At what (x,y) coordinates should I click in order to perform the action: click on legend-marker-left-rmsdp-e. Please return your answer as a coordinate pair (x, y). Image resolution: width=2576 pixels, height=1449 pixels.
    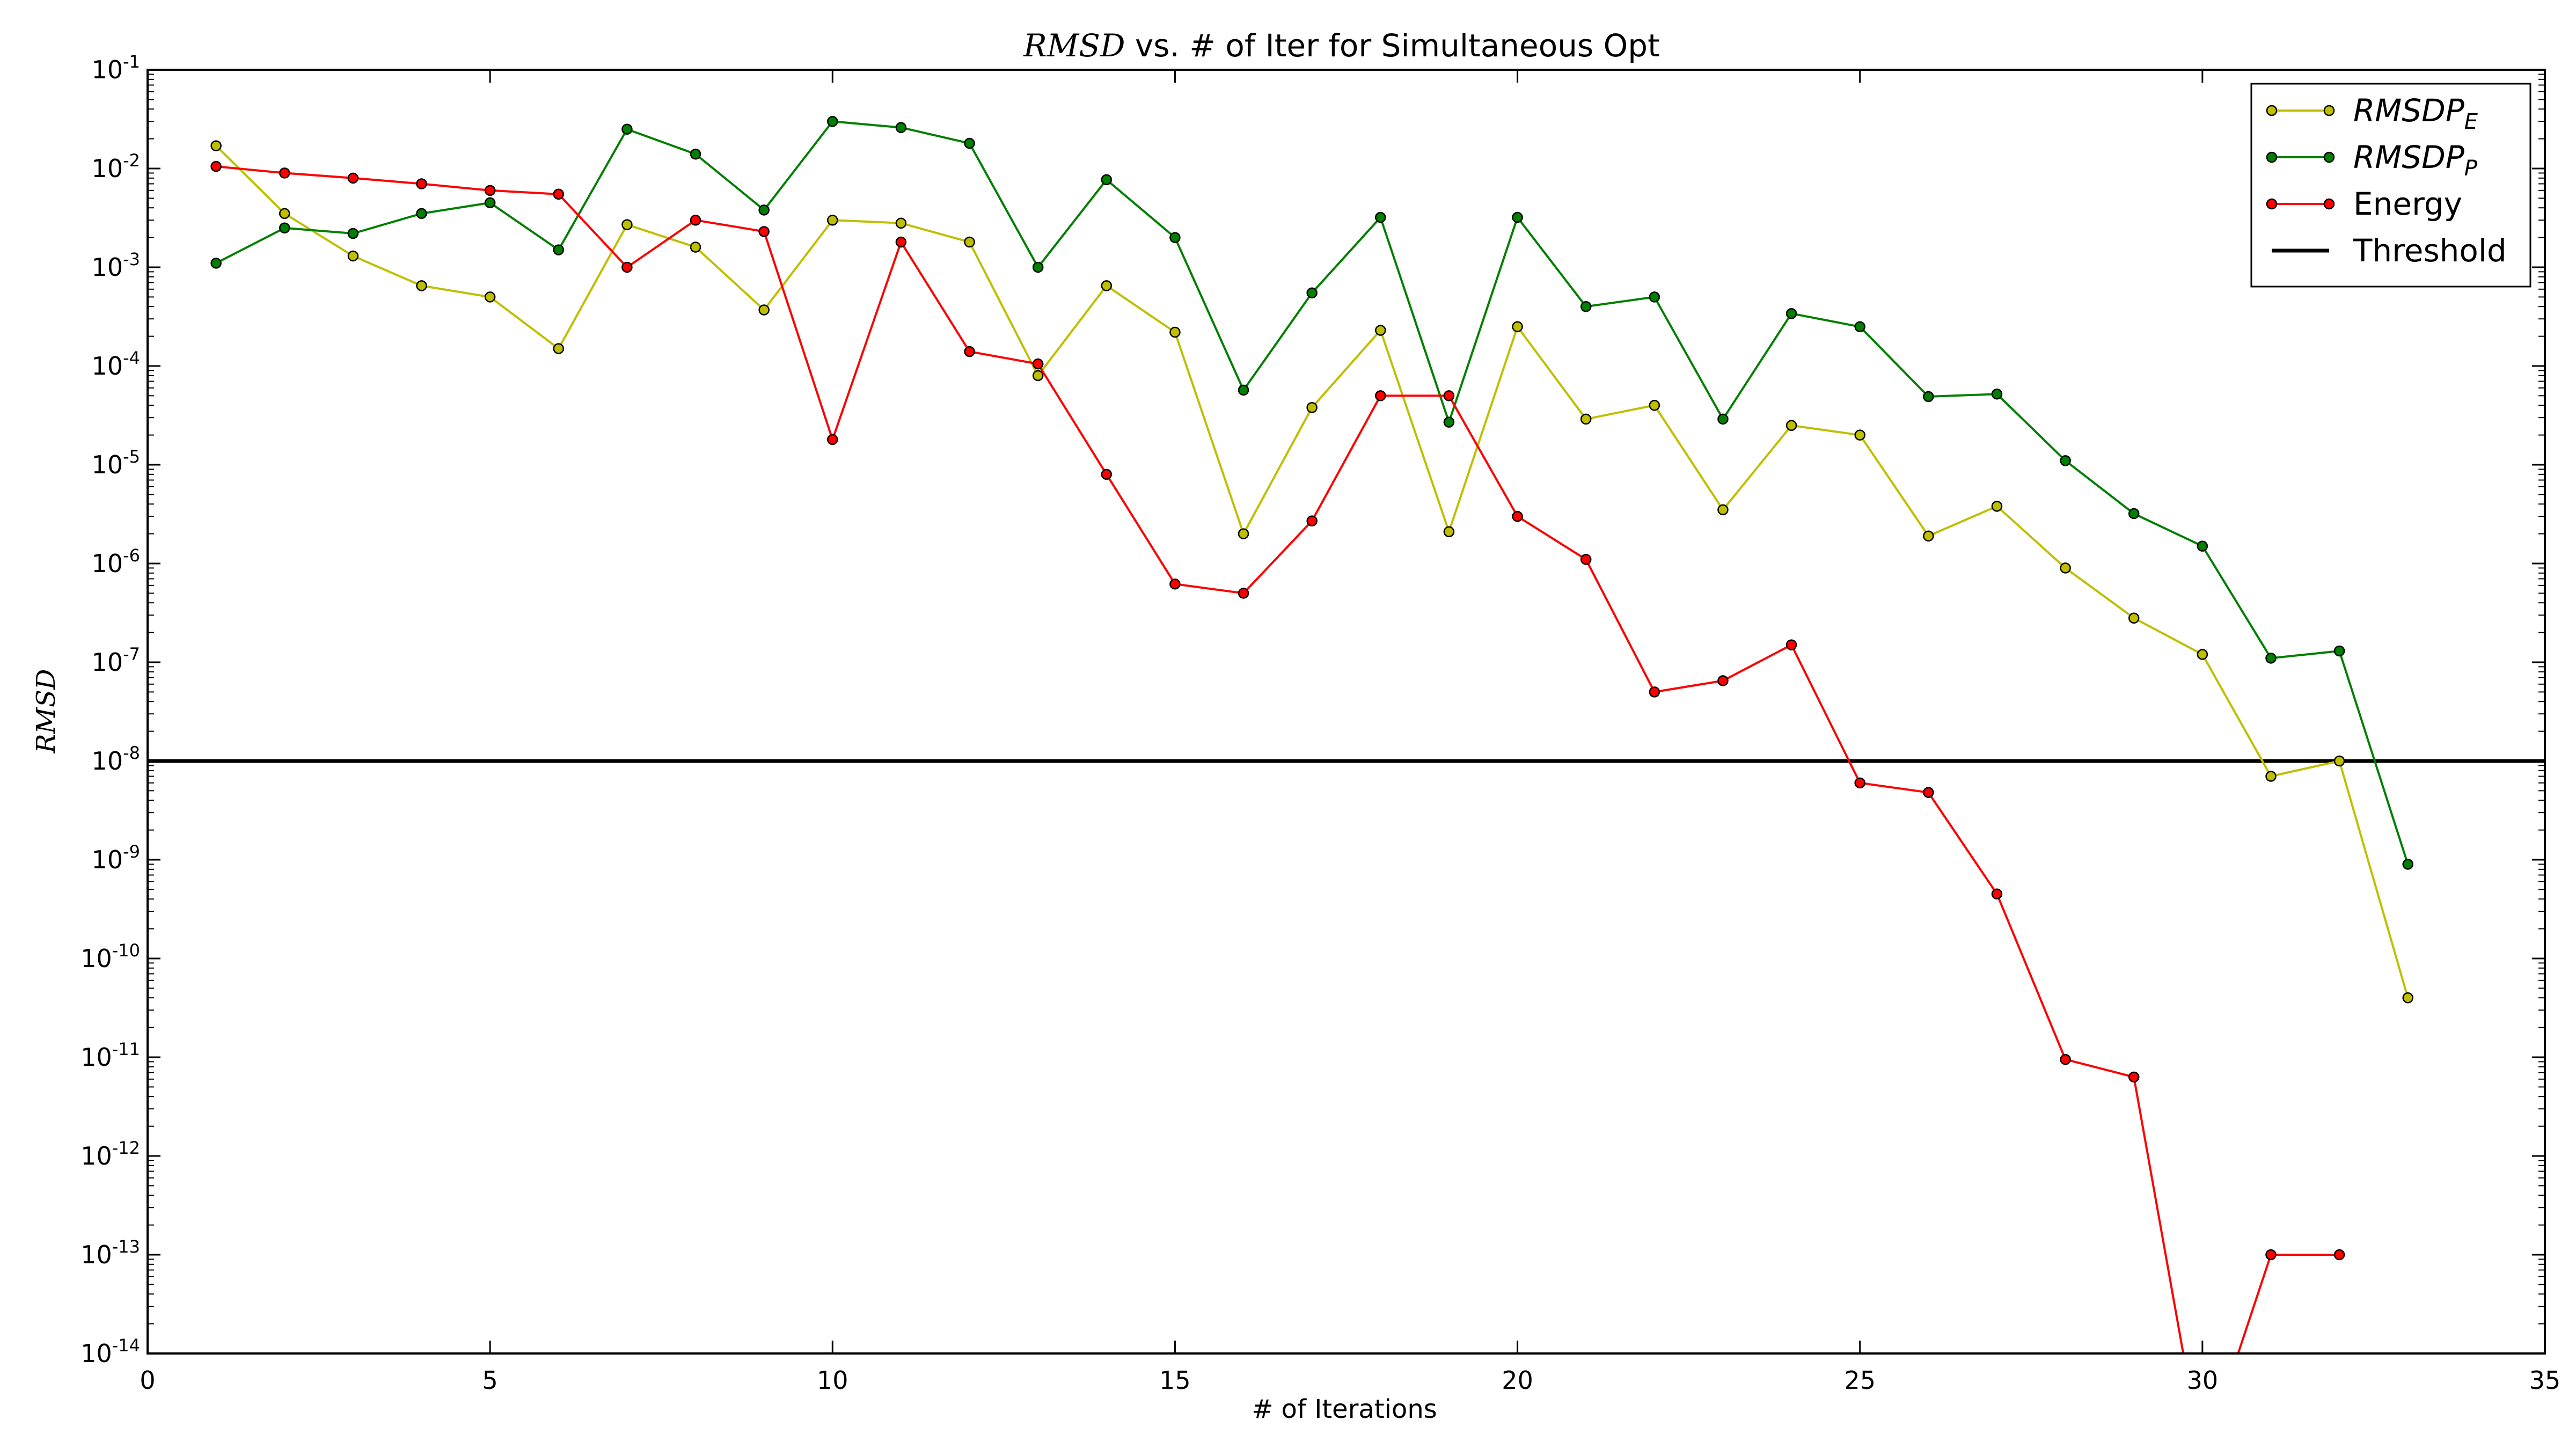
    Looking at the image, I should click on (2272, 110).